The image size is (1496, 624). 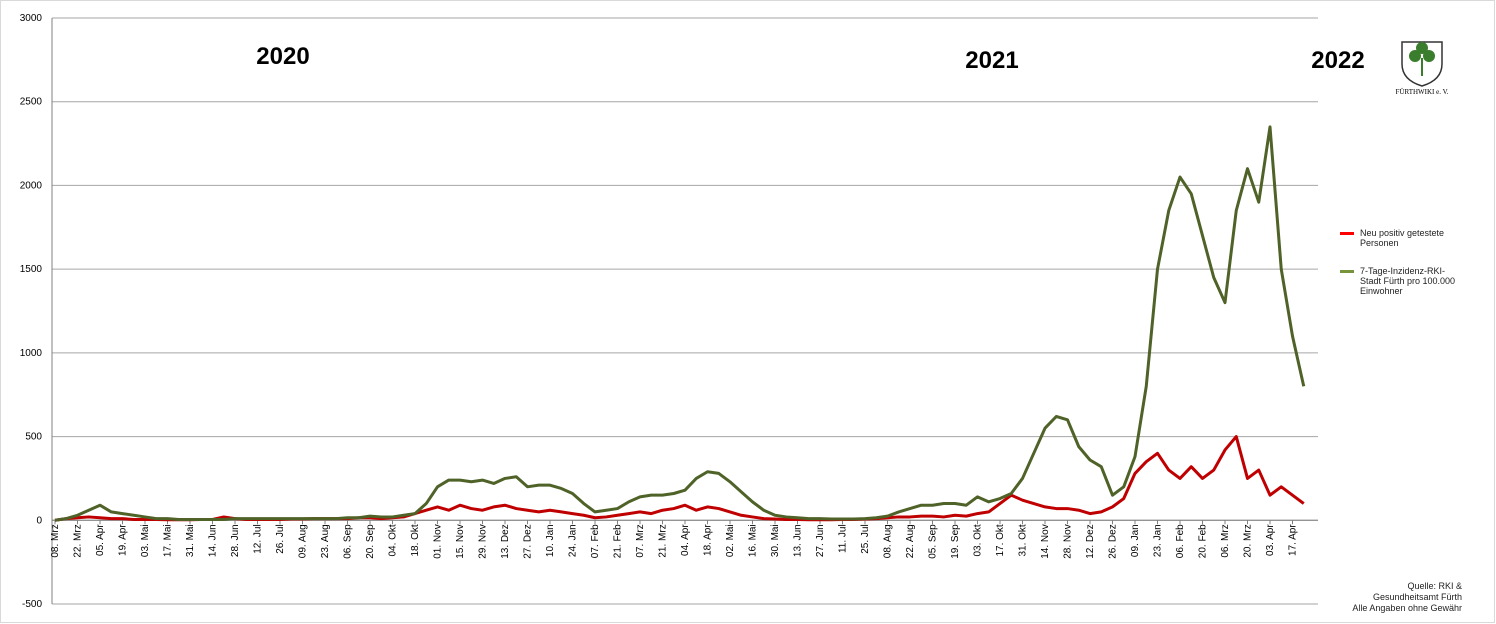 What do you see at coordinates (888, 541) in the screenshot?
I see `x-tick-label: 08. Aug` at bounding box center [888, 541].